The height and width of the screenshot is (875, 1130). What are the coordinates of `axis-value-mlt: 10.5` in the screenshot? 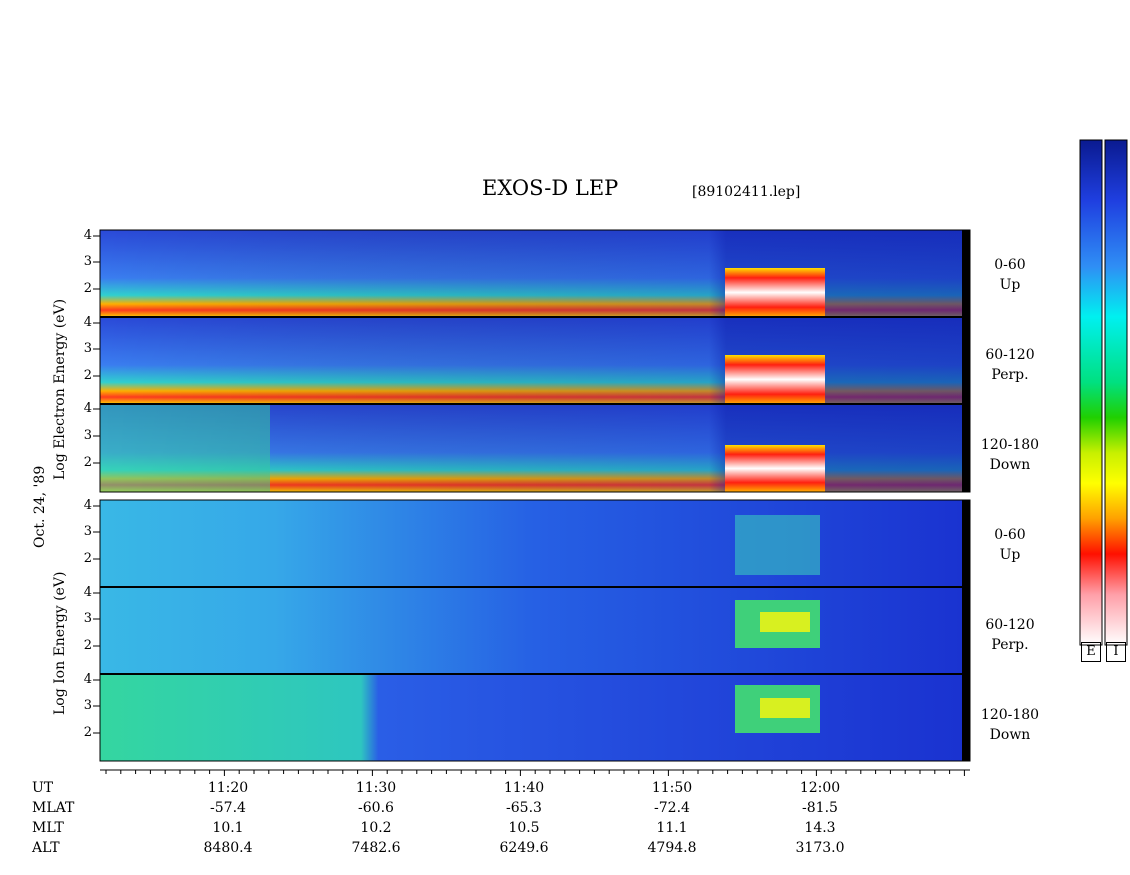 It's located at (524, 828).